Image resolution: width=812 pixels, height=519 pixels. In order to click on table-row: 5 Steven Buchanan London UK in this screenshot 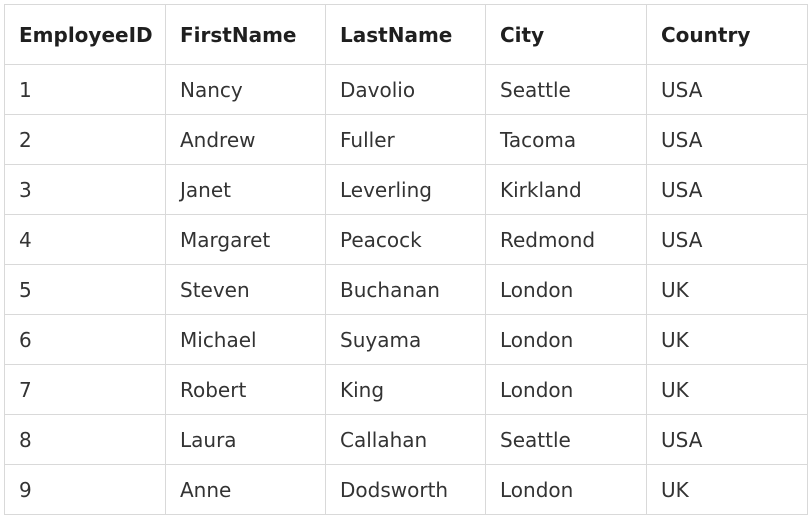, I will do `click(406, 289)`.